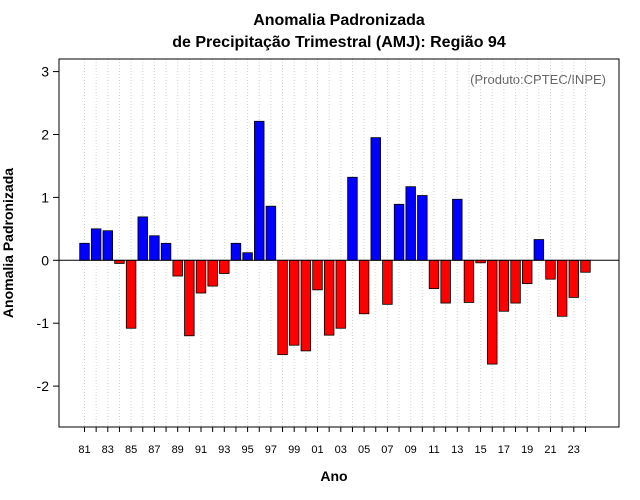 This screenshot has width=640, height=500. What do you see at coordinates (294, 302) in the screenshot?
I see `bar-1999` at bounding box center [294, 302].